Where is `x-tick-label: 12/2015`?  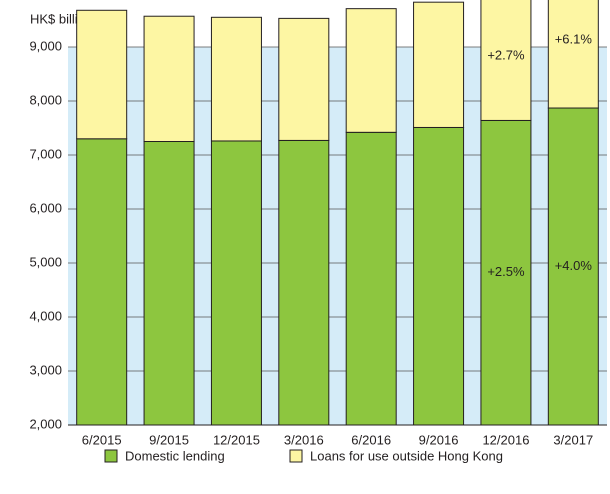
x-tick-label: 12/2015 is located at coordinates (236, 439).